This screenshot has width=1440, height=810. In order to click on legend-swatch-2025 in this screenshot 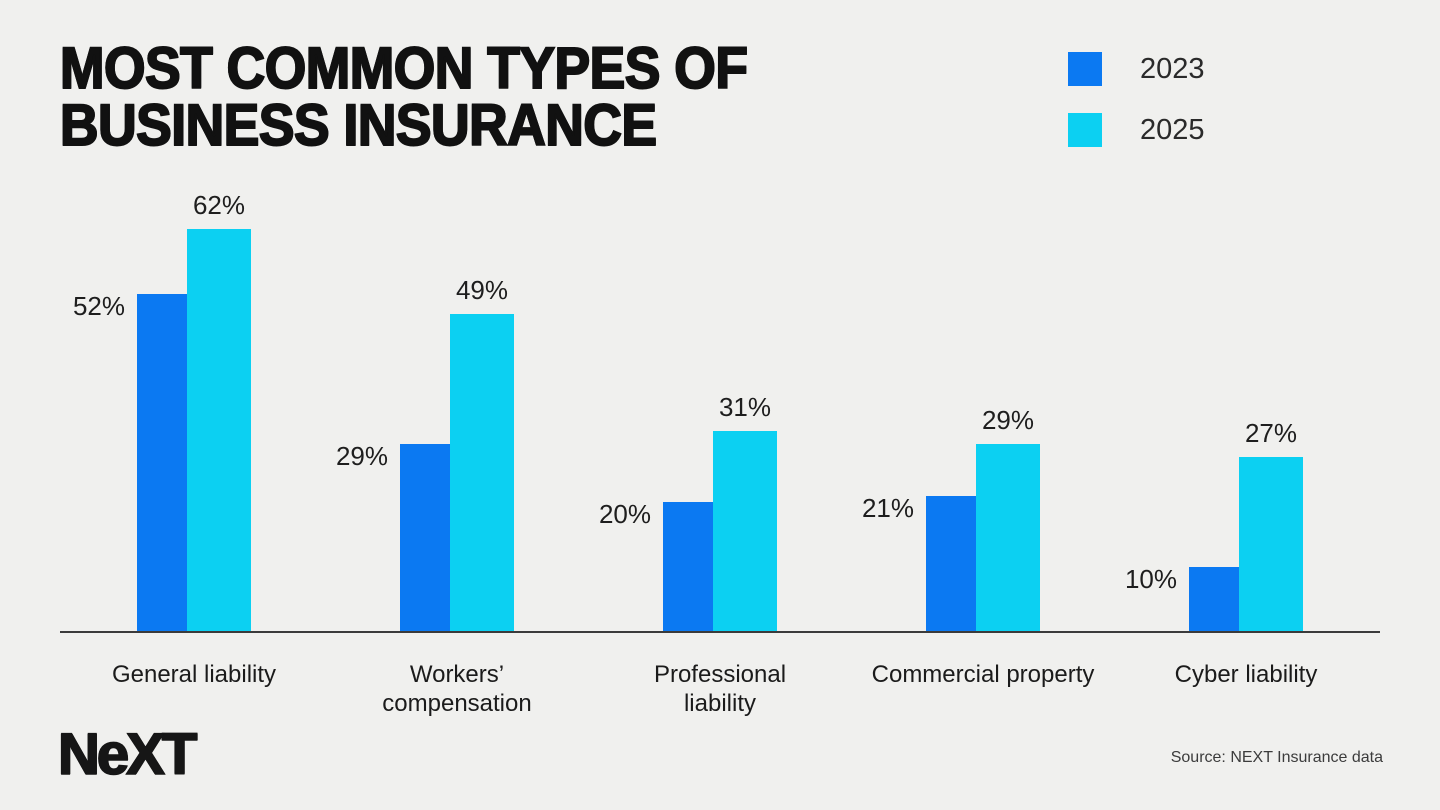, I will do `click(1085, 130)`.